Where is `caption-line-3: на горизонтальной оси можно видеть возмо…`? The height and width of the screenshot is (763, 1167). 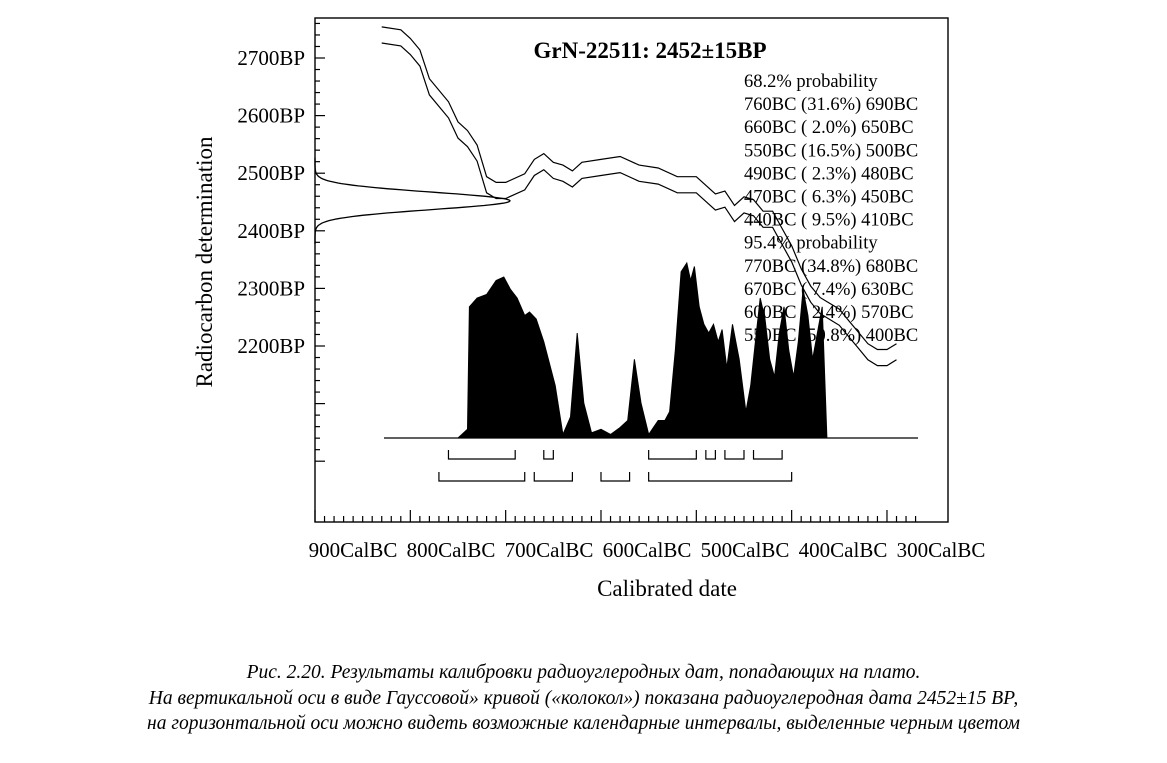
caption-line-3: на горизонтальной оси можно видеть возмо… is located at coordinates (583, 723).